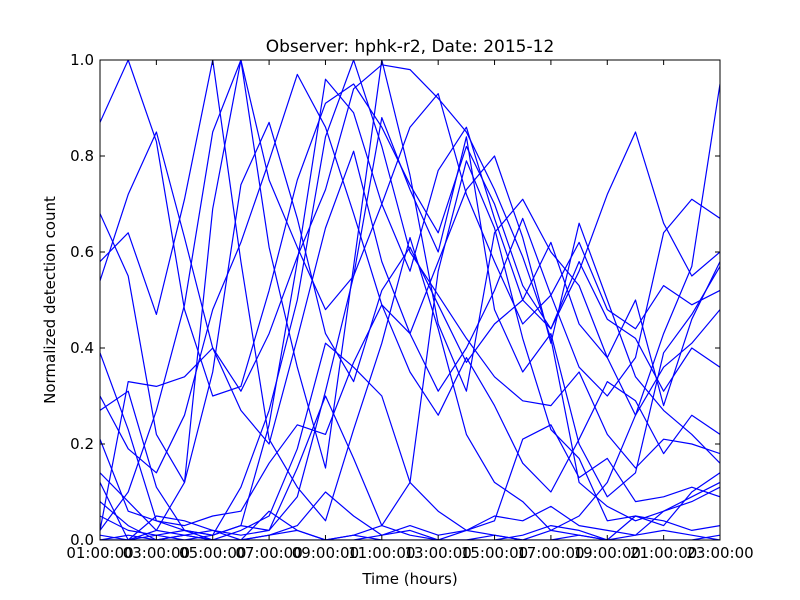 This screenshot has width=800, height=600. What do you see at coordinates (719, 553) in the screenshot?
I see `x-tick-label: 23:00:00` at bounding box center [719, 553].